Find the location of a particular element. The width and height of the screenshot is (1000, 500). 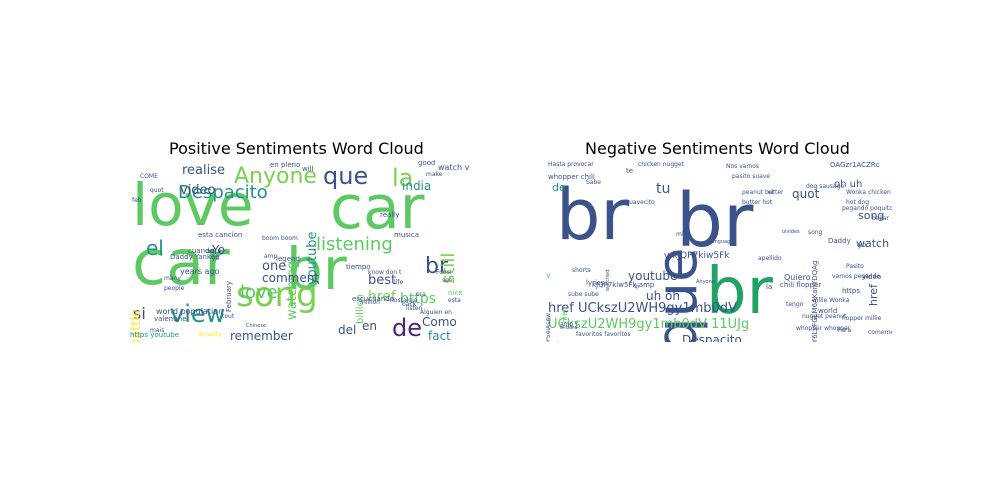

negative-word: Wonka chicken is located at coordinates (868, 192).